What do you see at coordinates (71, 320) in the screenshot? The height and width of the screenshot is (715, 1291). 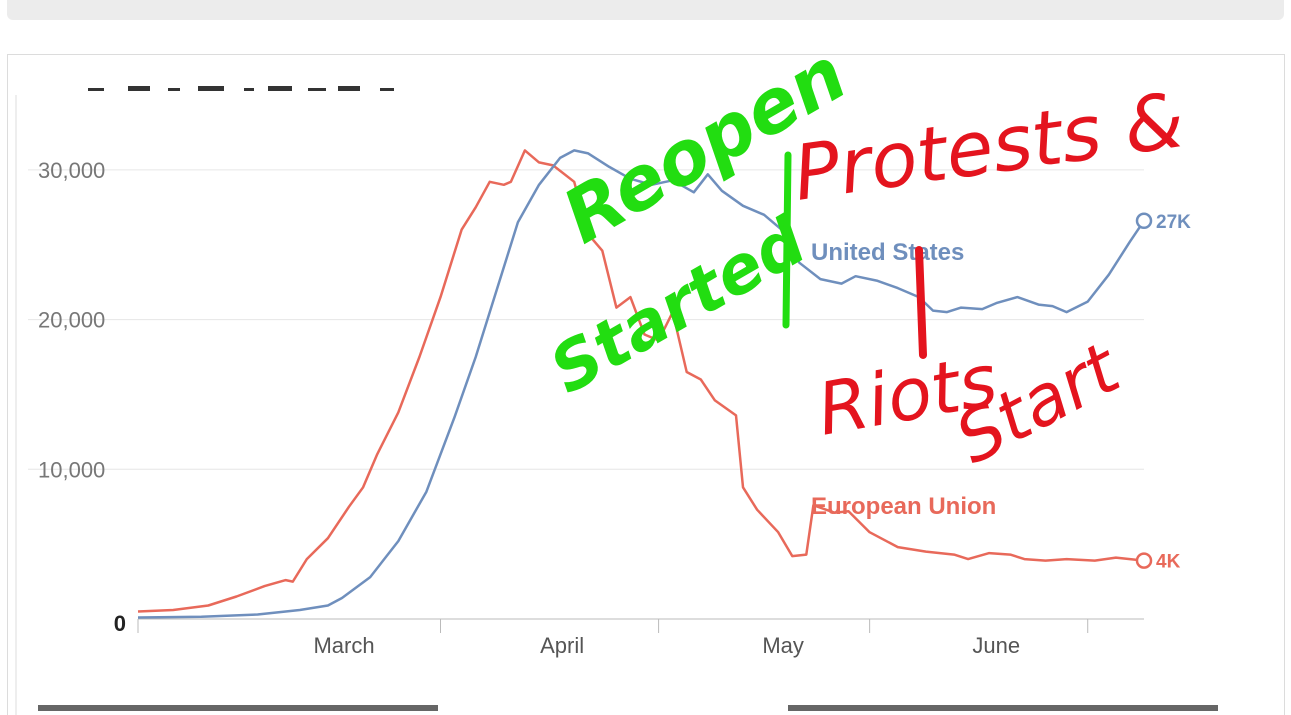 I see `y-tick-label: 20,000` at bounding box center [71, 320].